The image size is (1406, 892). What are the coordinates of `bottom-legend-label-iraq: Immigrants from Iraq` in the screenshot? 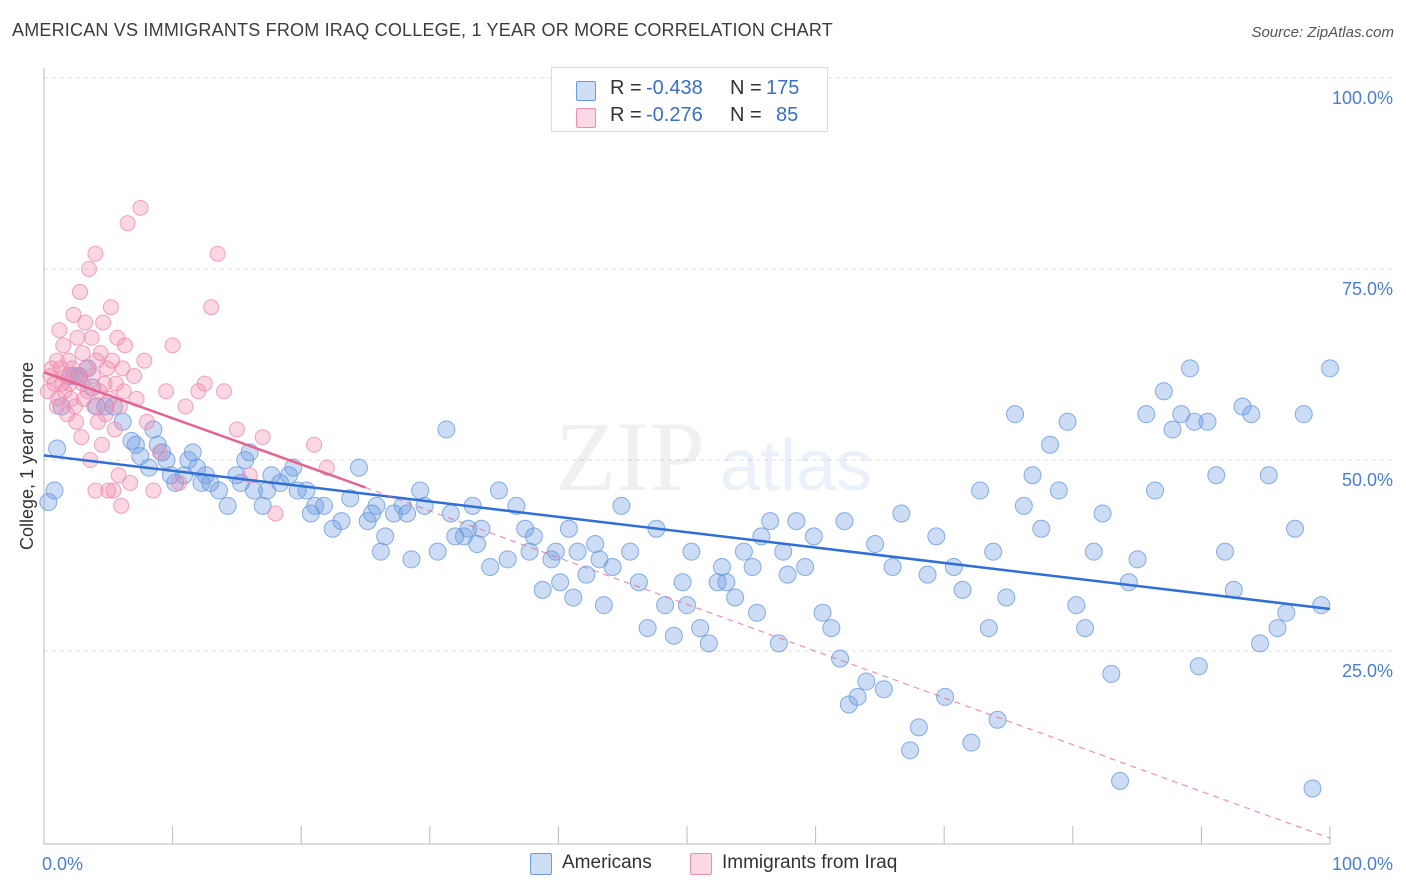 It's located at (810, 862).